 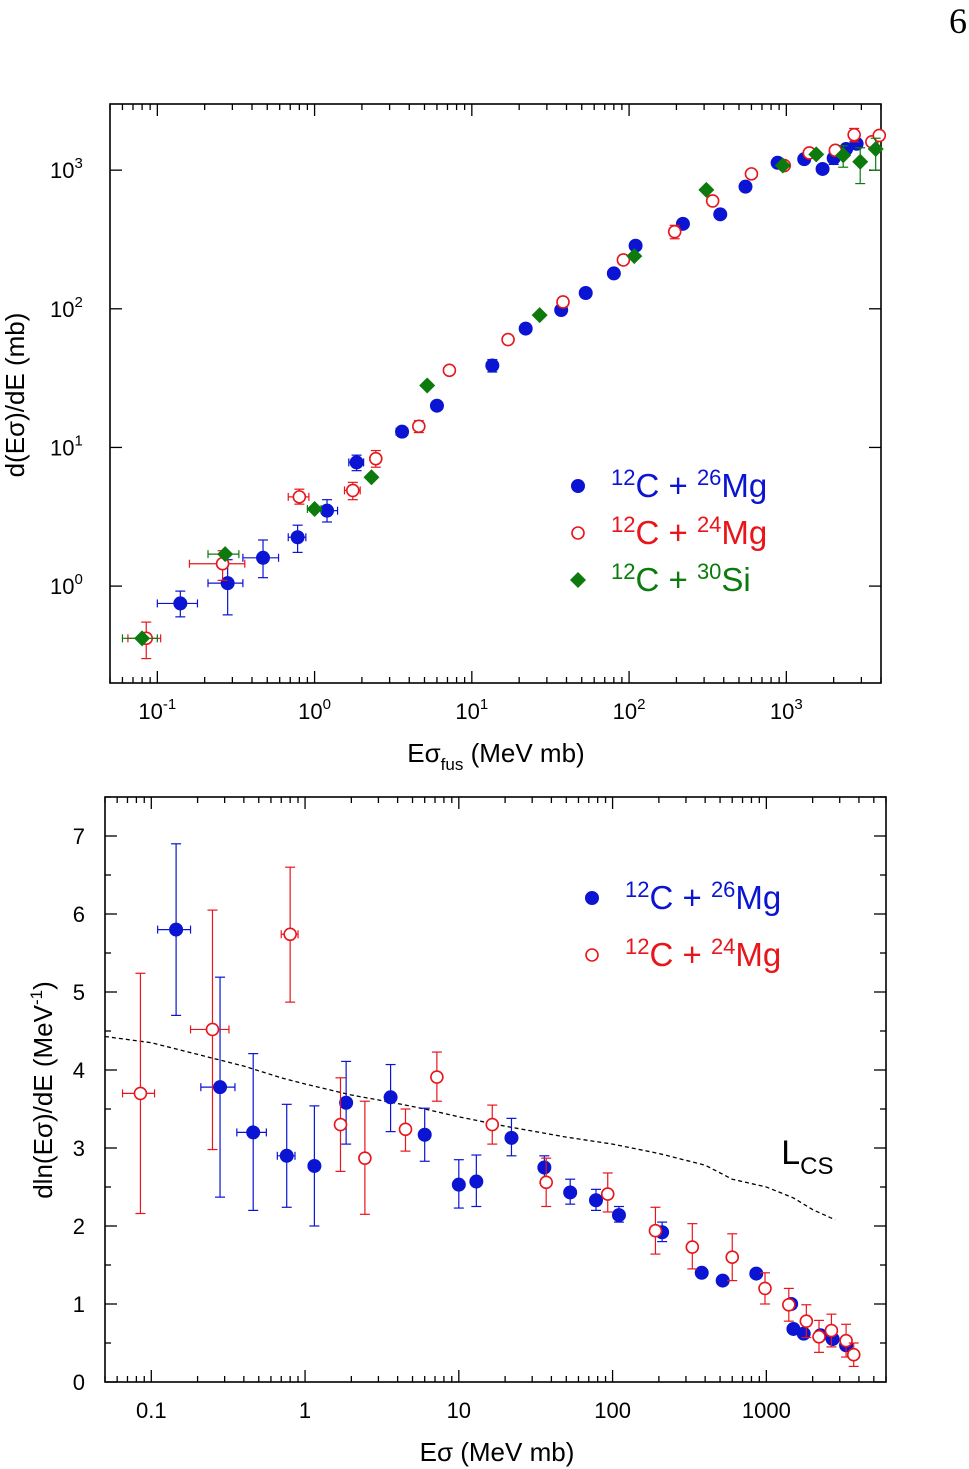 What do you see at coordinates (786, 710) in the screenshot?
I see `top-xtick-label: 10³` at bounding box center [786, 710].